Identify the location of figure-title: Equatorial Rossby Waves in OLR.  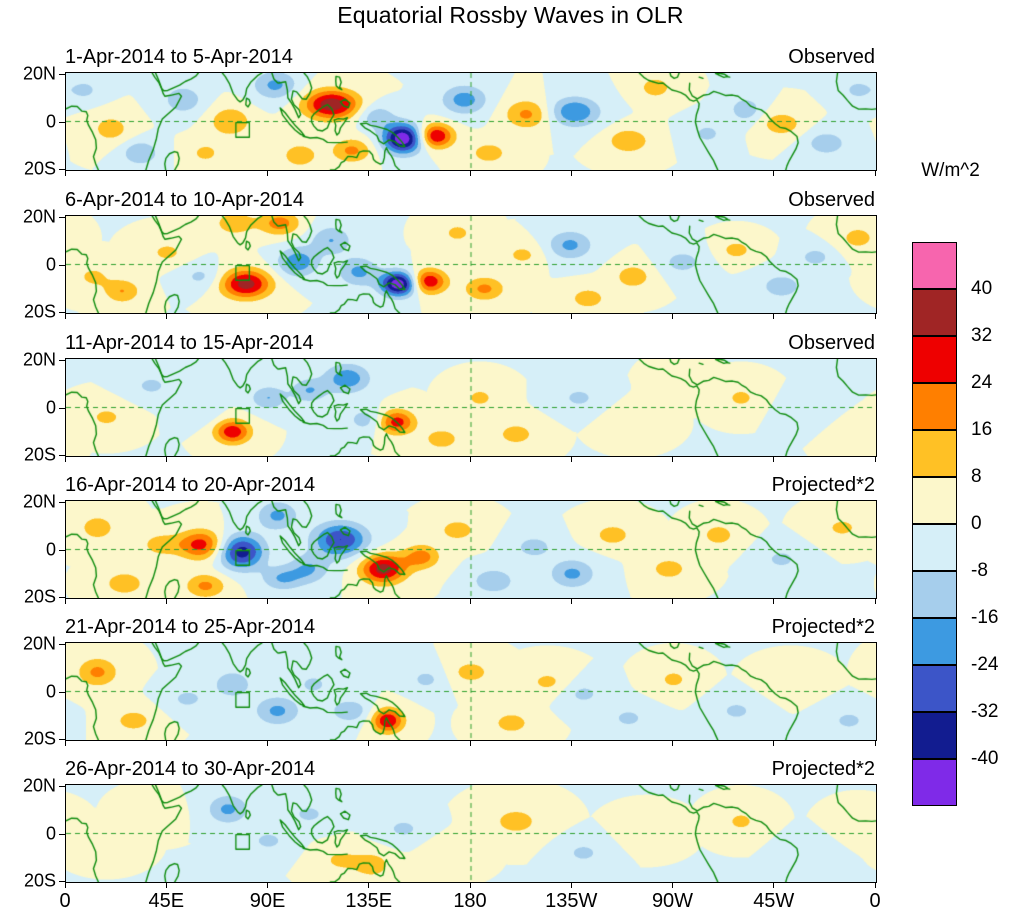
(510, 15).